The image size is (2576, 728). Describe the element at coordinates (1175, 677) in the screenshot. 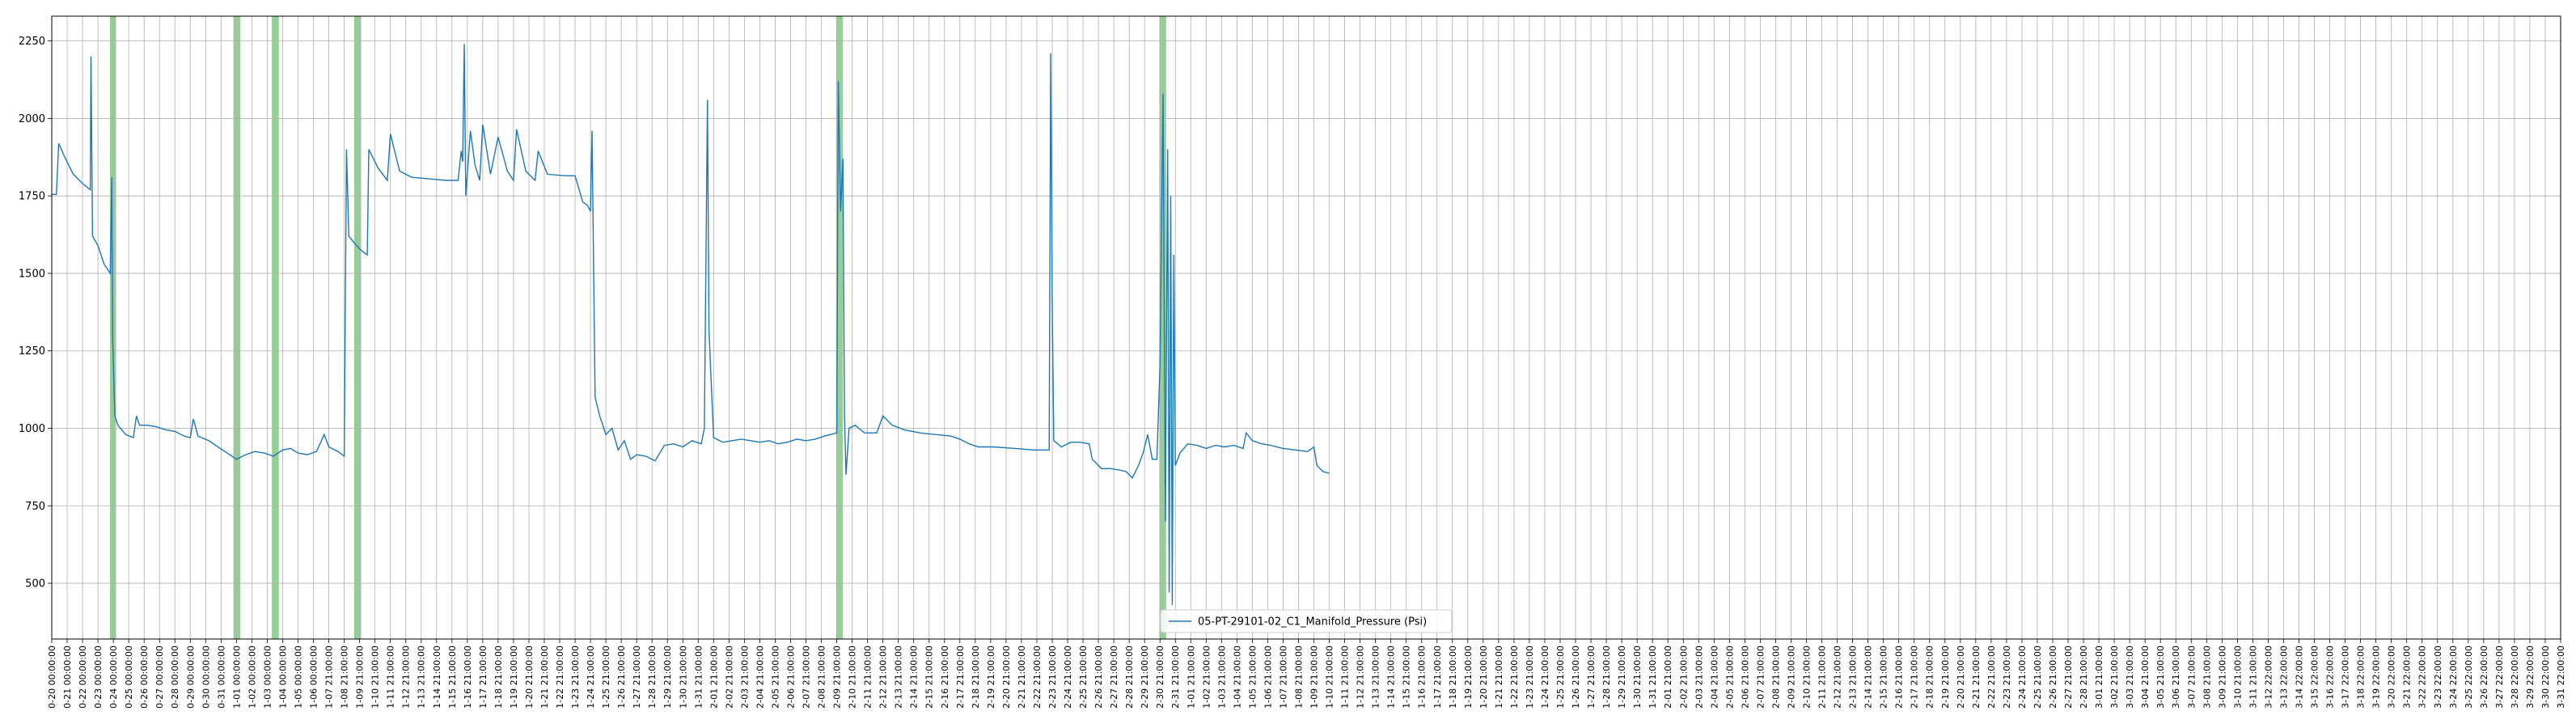

I see `x-tick-label: 2-31 21:00:00` at that location.